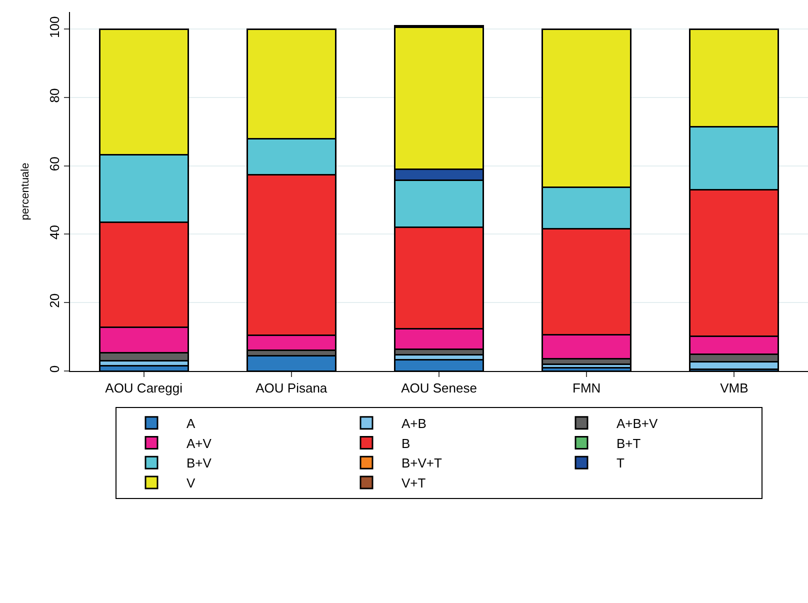 This screenshot has width=808, height=603. Describe the element at coordinates (54, 27) in the screenshot. I see `y-tick-label: 100` at that location.